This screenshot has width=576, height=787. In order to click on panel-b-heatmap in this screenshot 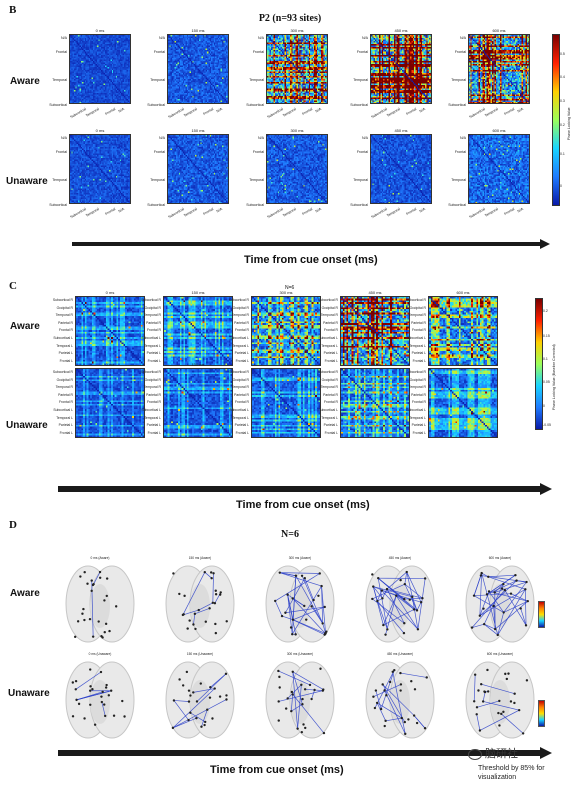, I will do `click(100, 69)`.